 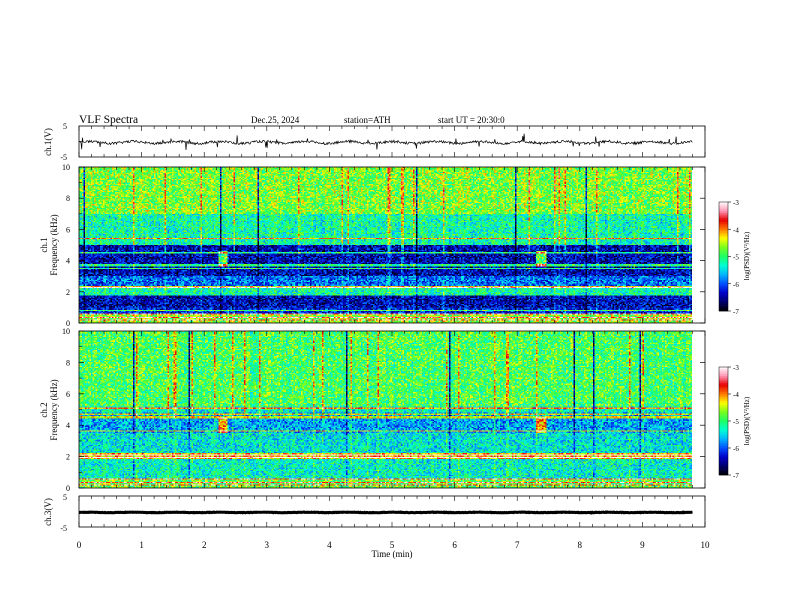 I want to click on ch2-spectrogram-ytick-label: 8, so click(x=68, y=362).